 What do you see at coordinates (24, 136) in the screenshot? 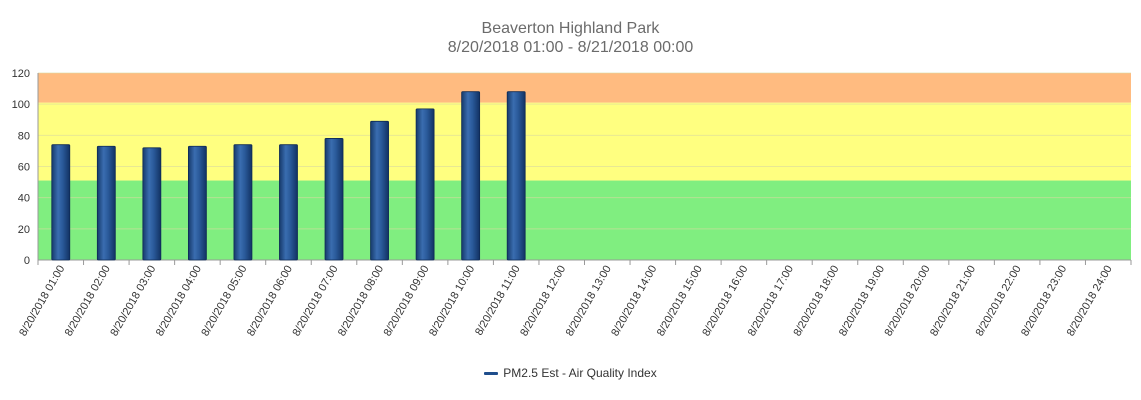
I see `y-tick-label: 80` at bounding box center [24, 136].